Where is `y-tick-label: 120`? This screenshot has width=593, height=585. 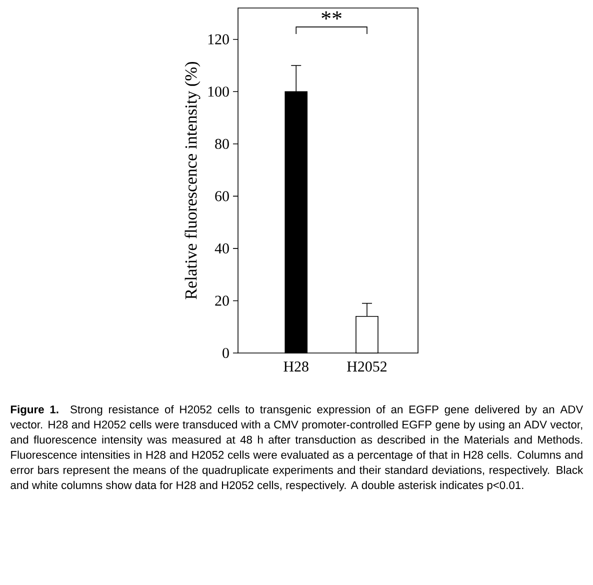 y-tick-label: 120 is located at coordinates (218, 39).